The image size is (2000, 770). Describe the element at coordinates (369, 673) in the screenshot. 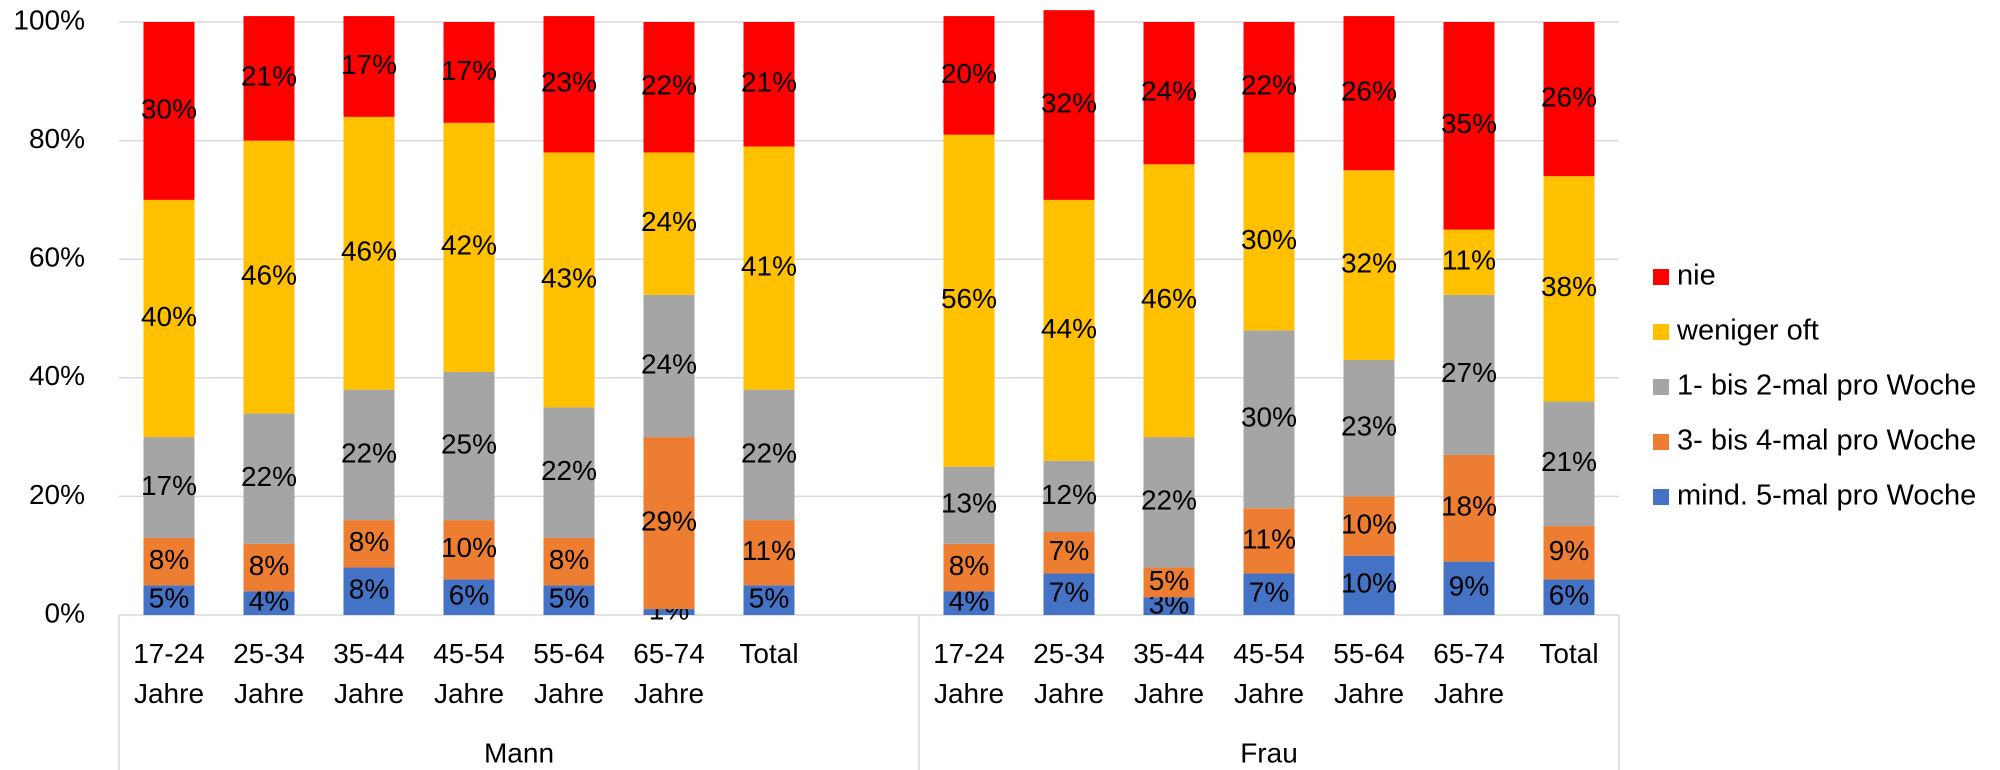

I see `x-tick-label: 35-44 Jahre` at that location.